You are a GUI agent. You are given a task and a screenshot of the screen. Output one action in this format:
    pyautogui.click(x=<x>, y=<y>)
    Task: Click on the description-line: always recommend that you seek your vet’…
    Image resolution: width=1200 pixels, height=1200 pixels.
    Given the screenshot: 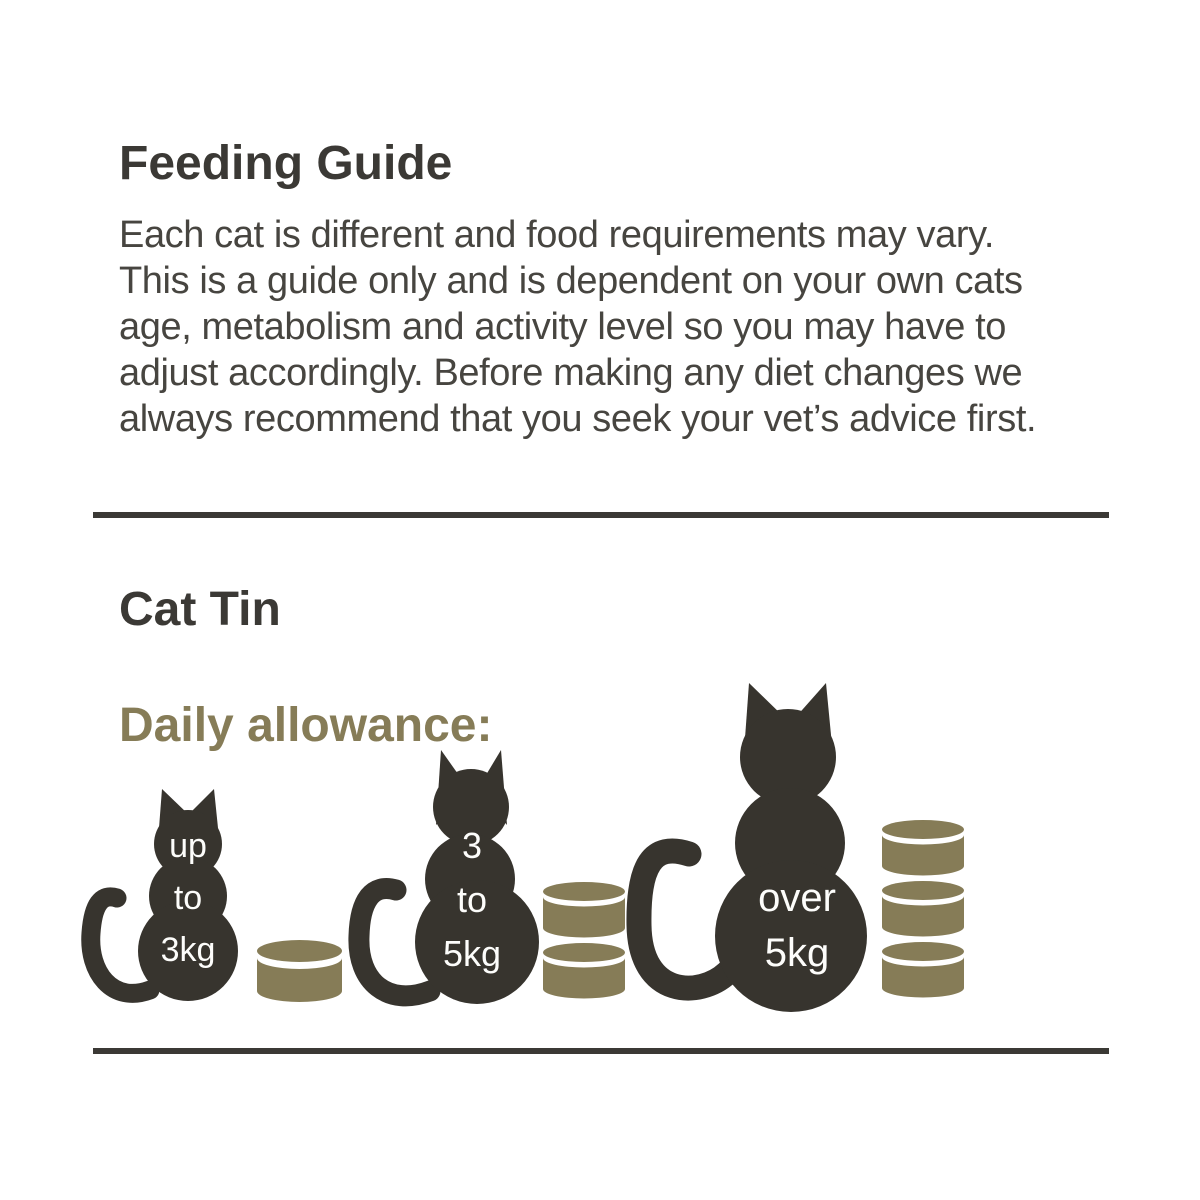 What is the action you would take?
    pyautogui.click(x=578, y=419)
    